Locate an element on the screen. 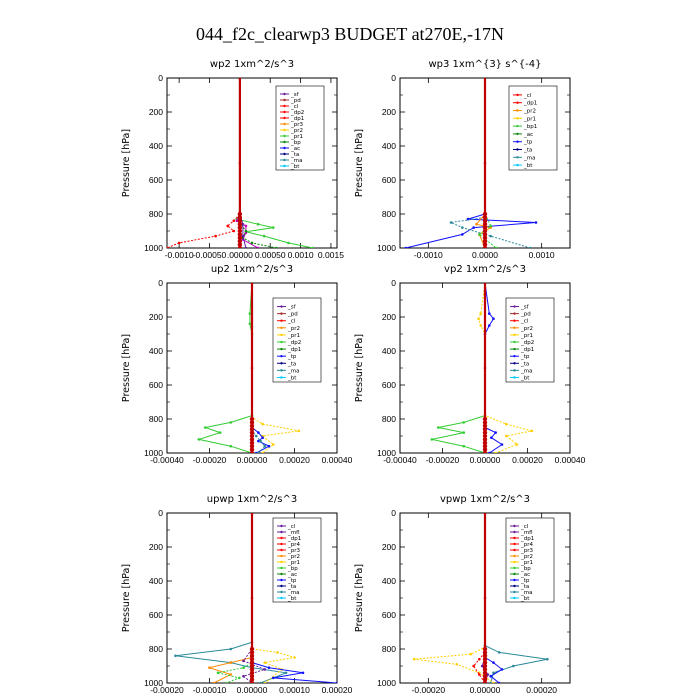 The image size is (700, 700). y-tick-label: 800 is located at coordinates (389, 649).